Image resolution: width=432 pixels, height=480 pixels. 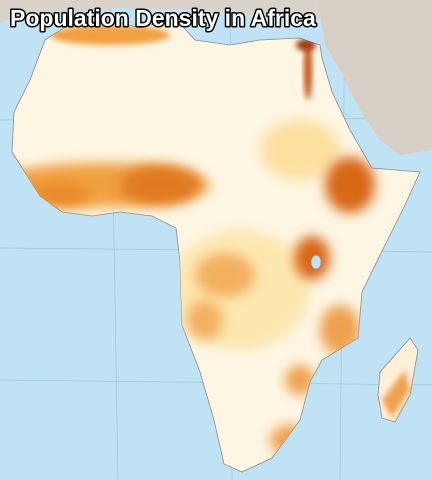 What do you see at coordinates (163, 18) in the screenshot?
I see `map-title: Population Density in Africa` at bounding box center [163, 18].